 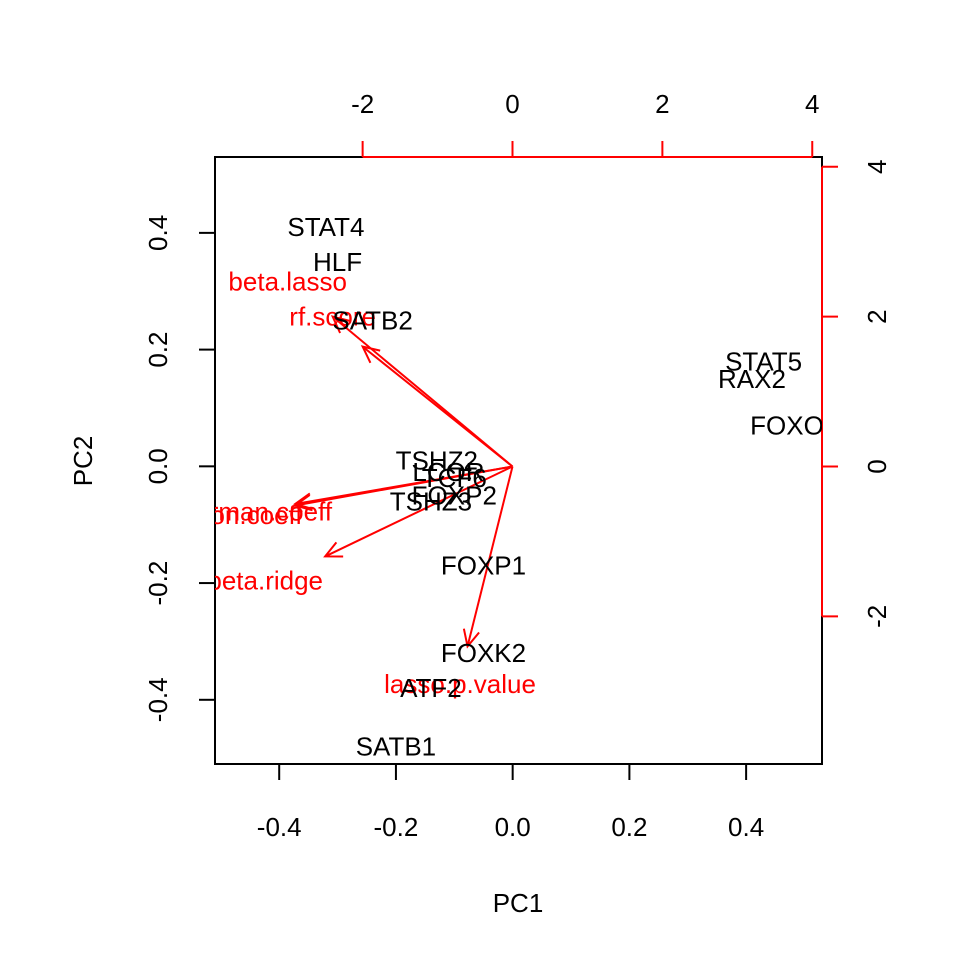 What do you see at coordinates (763, 361) in the screenshot?
I see `observation-label: STAT5` at bounding box center [763, 361].